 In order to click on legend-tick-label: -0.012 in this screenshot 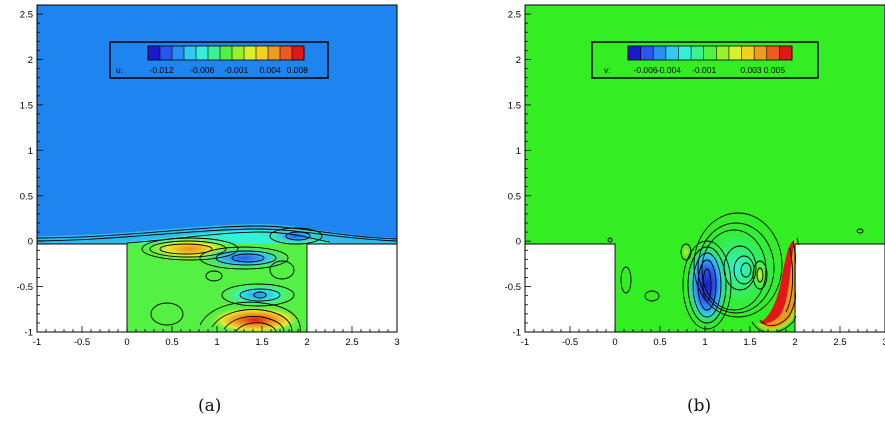, I will do `click(162, 70)`.